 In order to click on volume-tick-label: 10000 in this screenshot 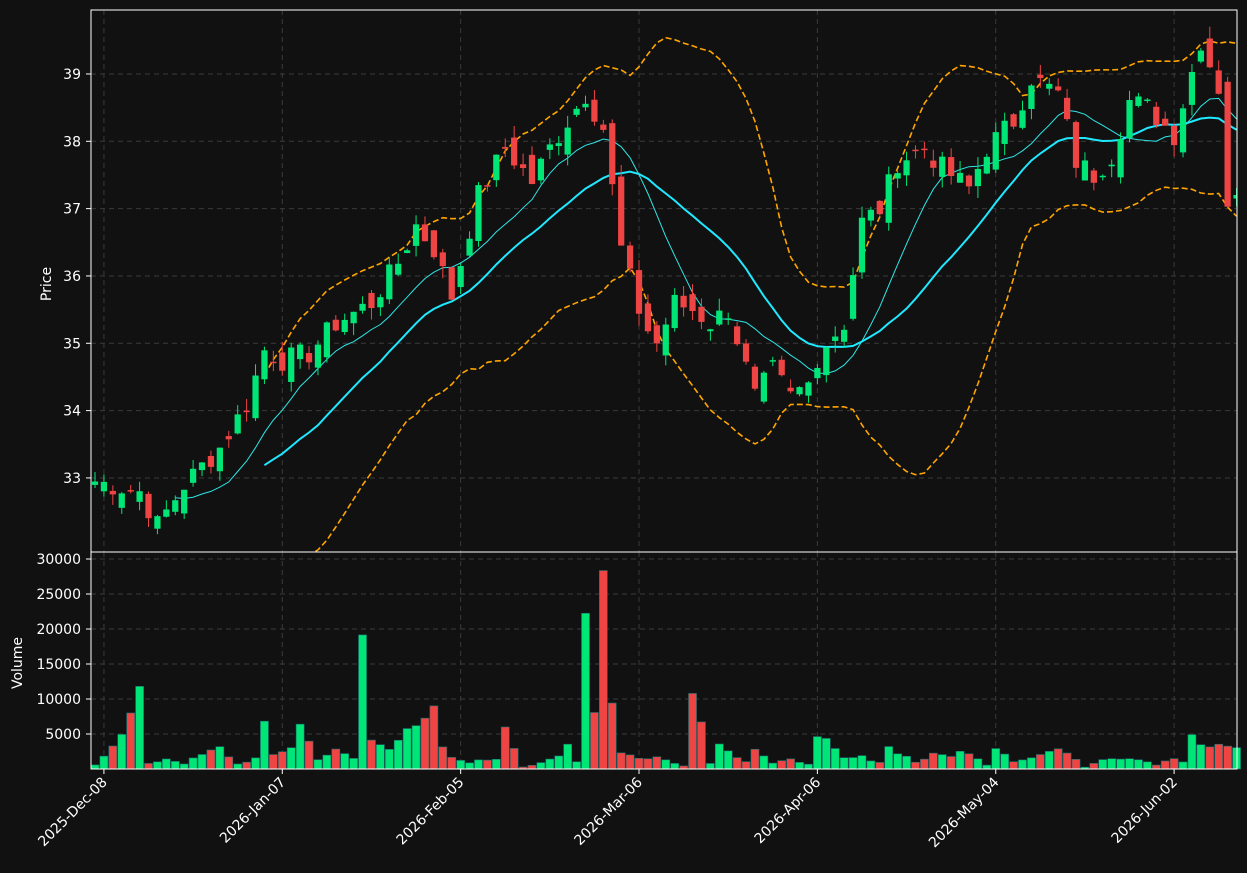, I will do `click(58, 700)`.